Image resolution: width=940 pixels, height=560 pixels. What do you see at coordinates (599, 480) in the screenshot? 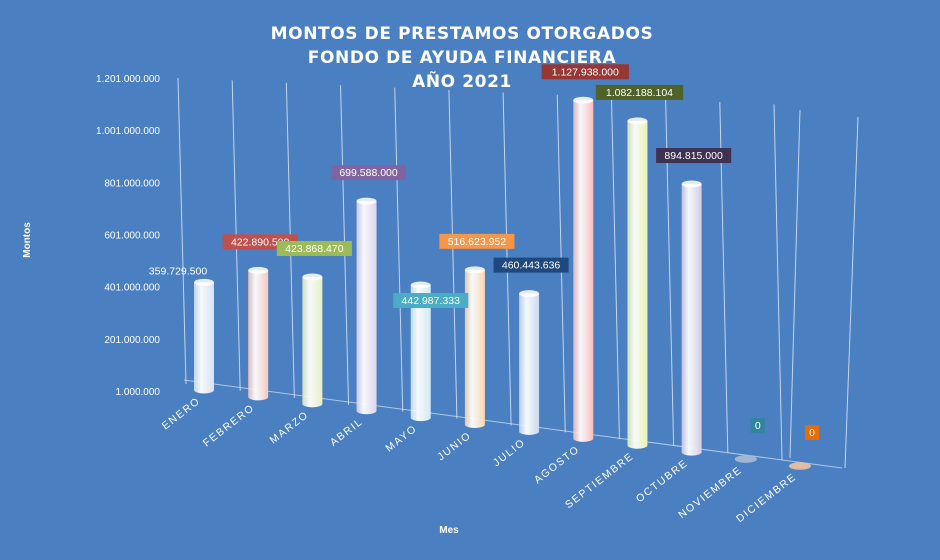
I see `category-label-septiembre: SEPTIEMBRE` at bounding box center [599, 480].